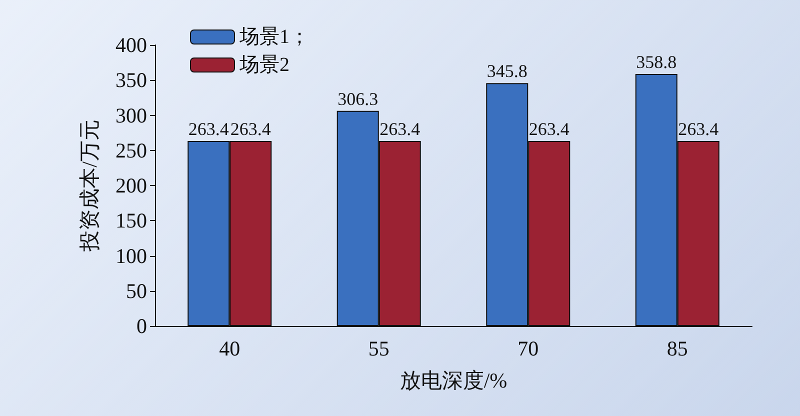 The image size is (800, 416). I want to click on y-tick-label: 300, so click(131, 115).